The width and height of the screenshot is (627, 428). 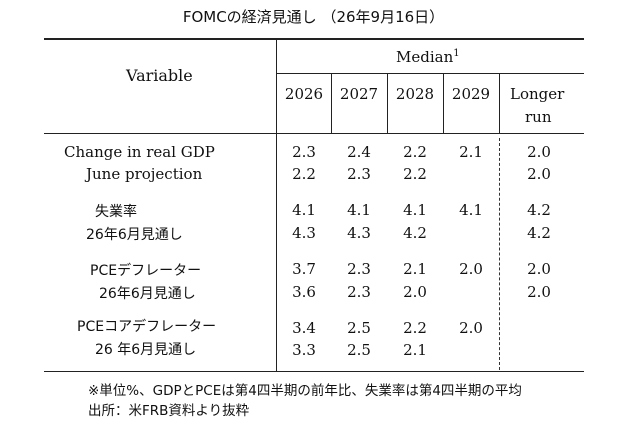 What do you see at coordinates (147, 294) in the screenshot?
I see `row-label-pce-june: 26年6月見通し` at bounding box center [147, 294].